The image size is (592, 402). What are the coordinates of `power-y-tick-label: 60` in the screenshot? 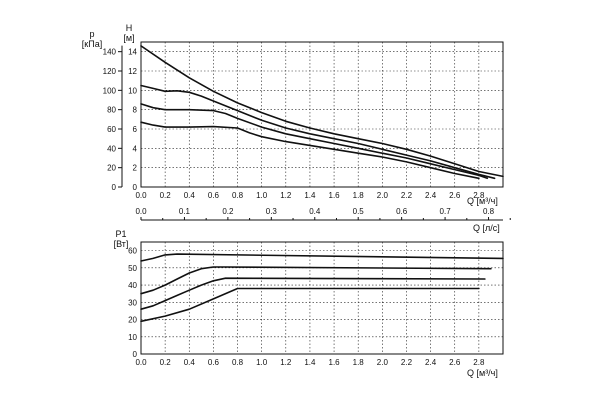 It's located at (132, 251).